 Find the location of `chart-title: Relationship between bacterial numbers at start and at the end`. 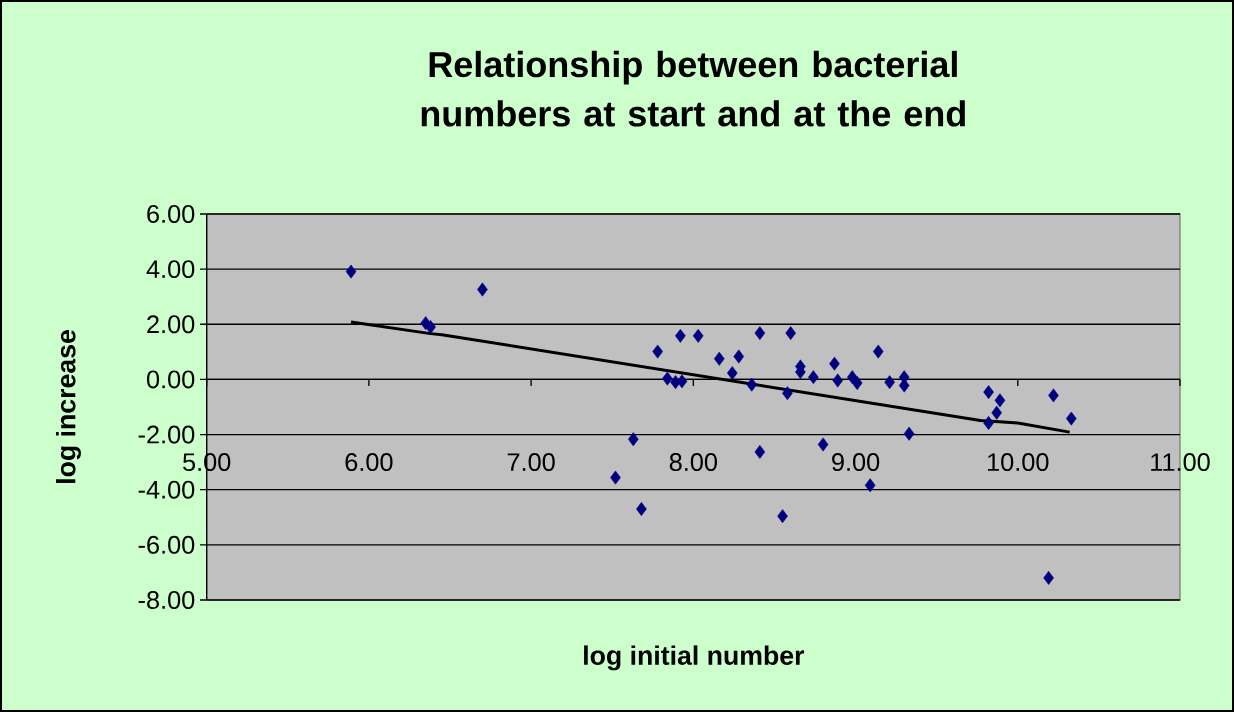

chart-title: Relationship between bacterial numbers at start and at the end is located at coordinates (693, 88).